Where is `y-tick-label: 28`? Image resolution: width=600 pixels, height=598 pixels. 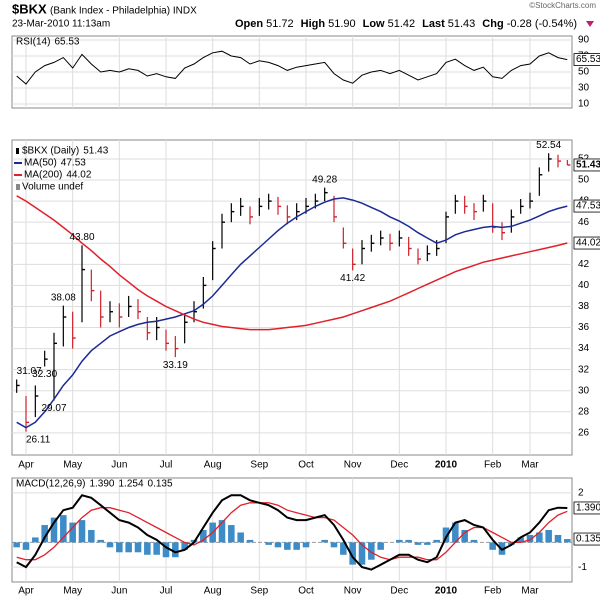 y-tick-label: 28 is located at coordinates (584, 411).